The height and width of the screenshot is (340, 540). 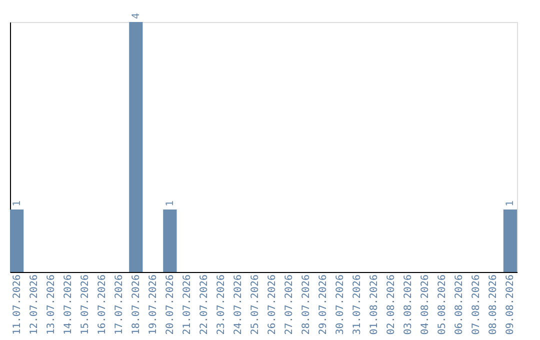 I want to click on x-tick-label: 01.08.2026, so click(x=374, y=304).